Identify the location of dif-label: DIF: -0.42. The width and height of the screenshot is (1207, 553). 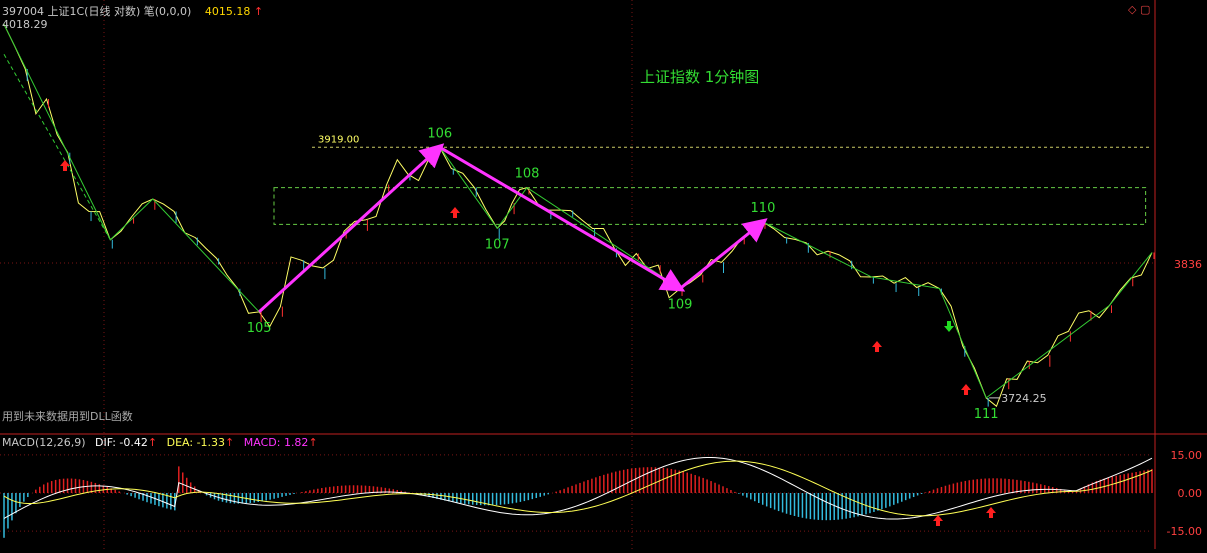
(121, 442).